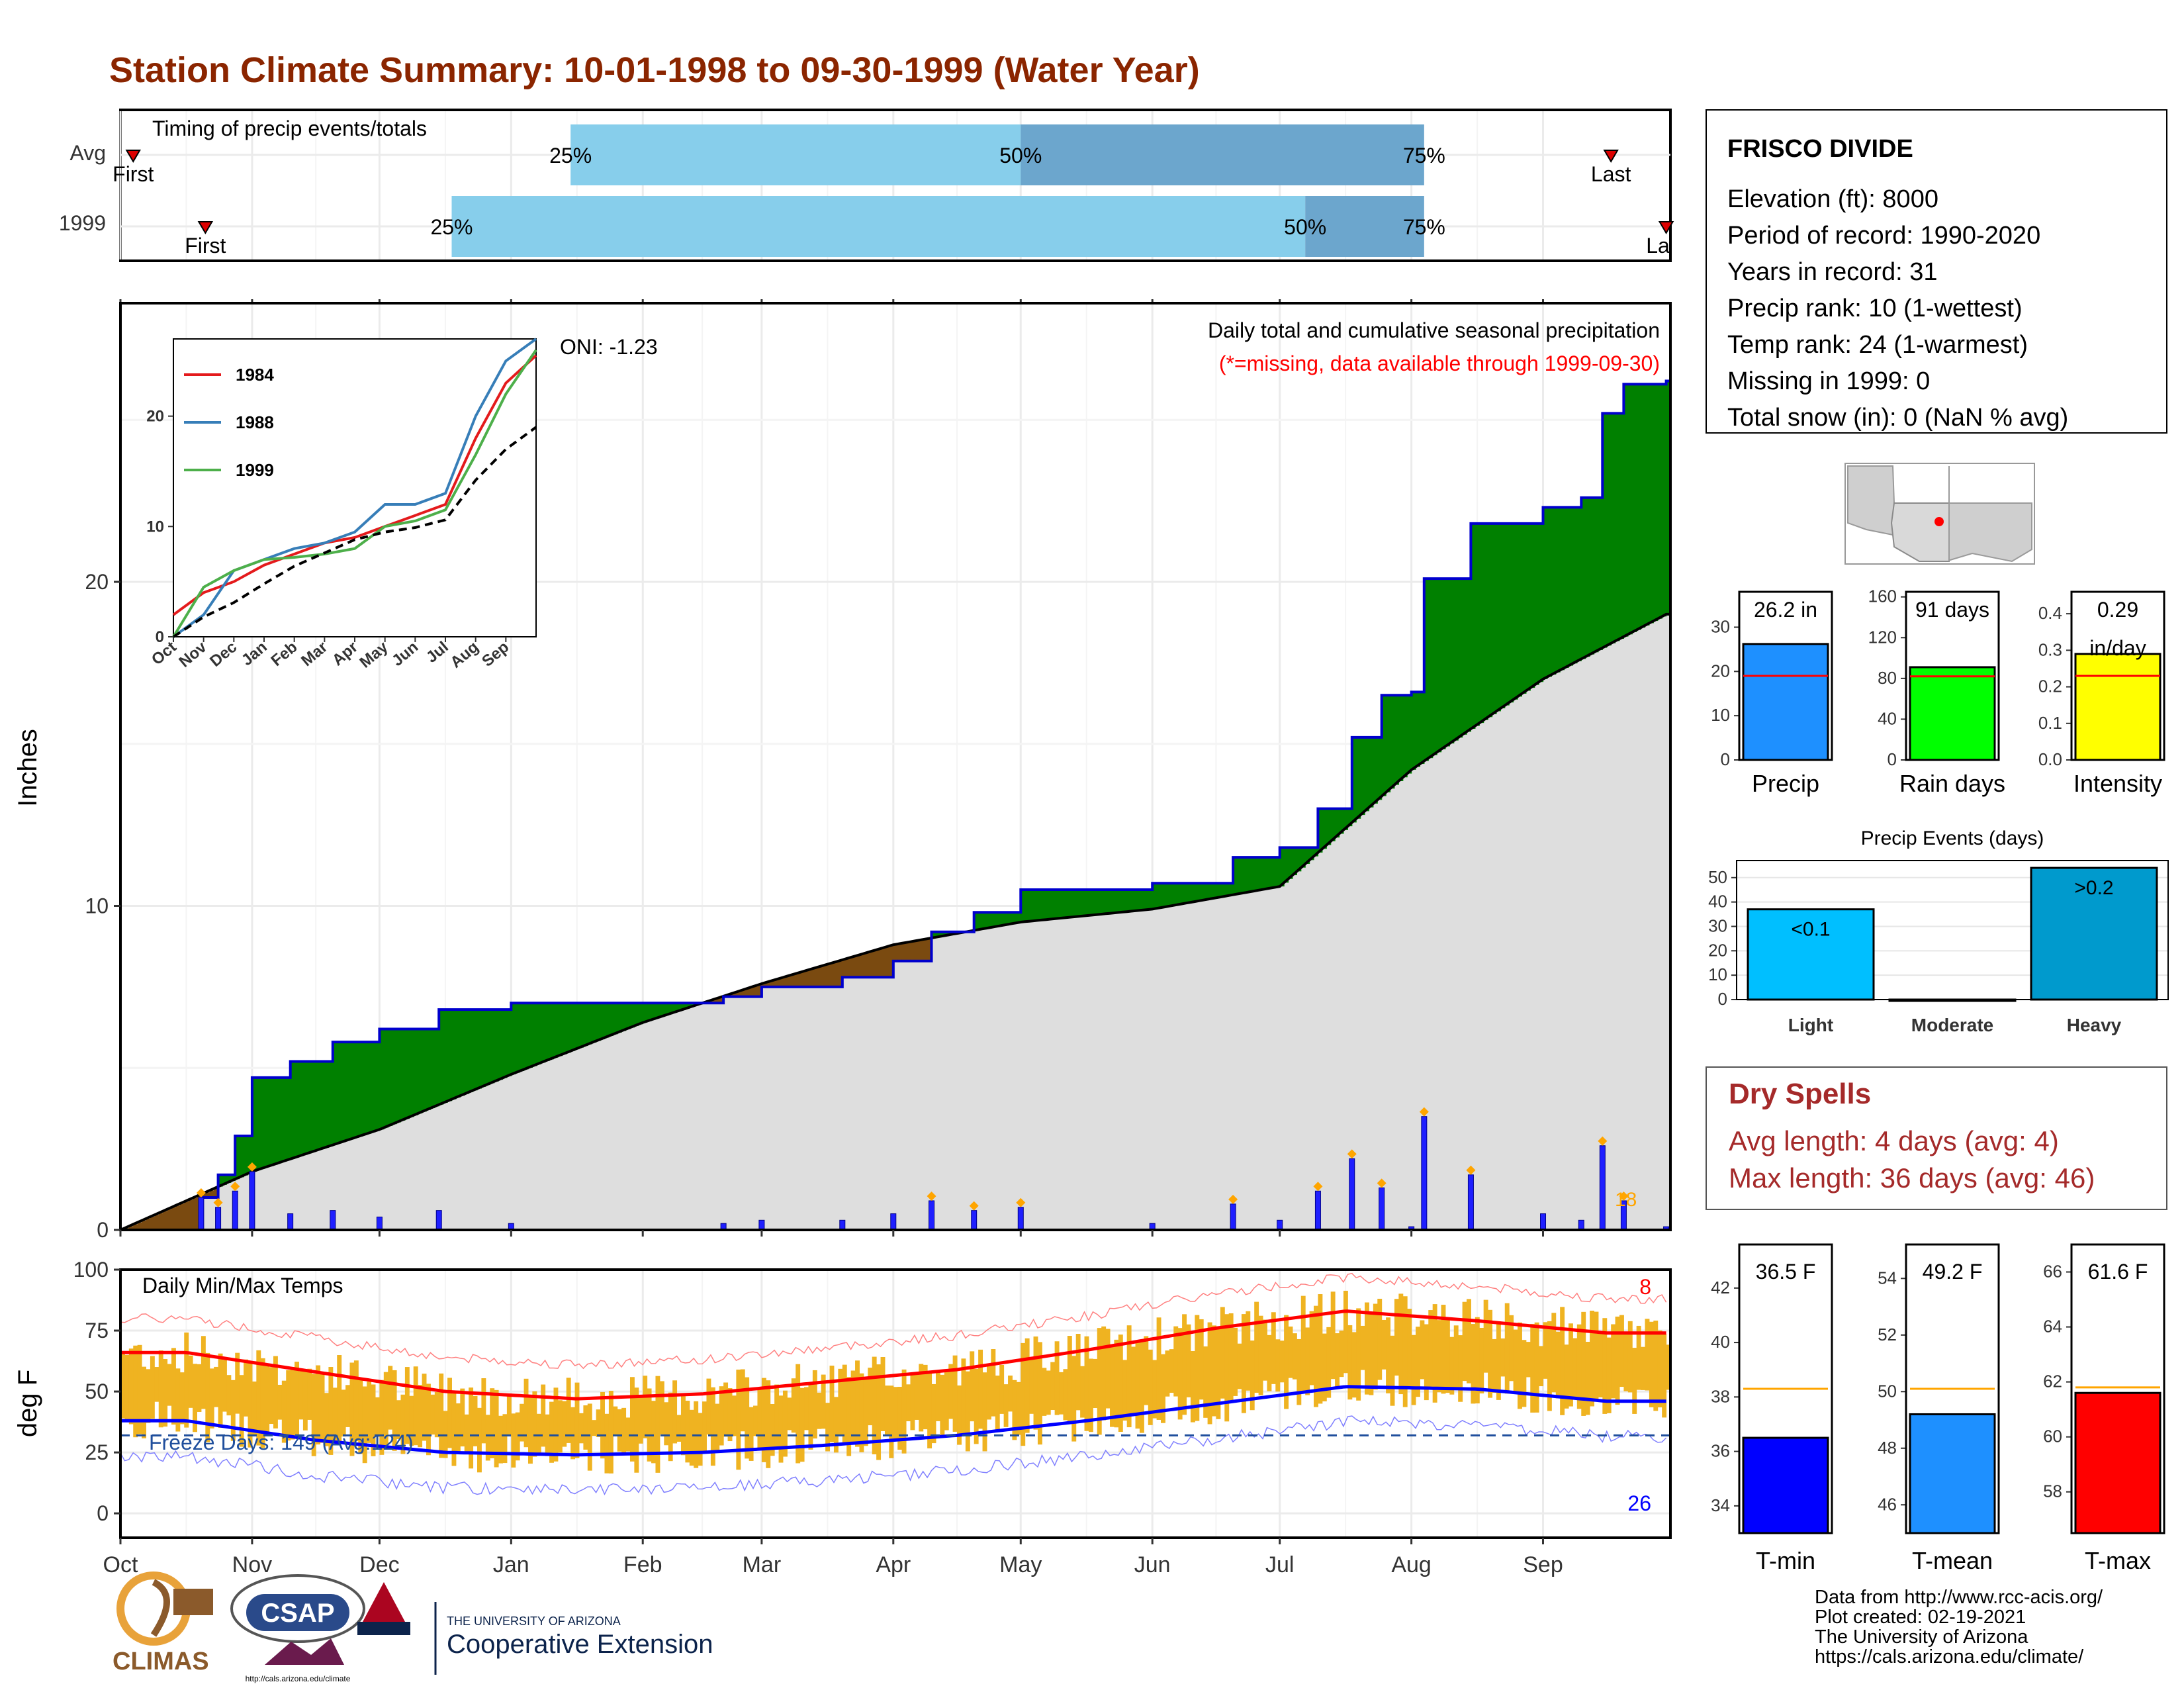  Describe the element at coordinates (1305, 227) in the screenshot. I see `timing-p50-label: 50%` at that location.